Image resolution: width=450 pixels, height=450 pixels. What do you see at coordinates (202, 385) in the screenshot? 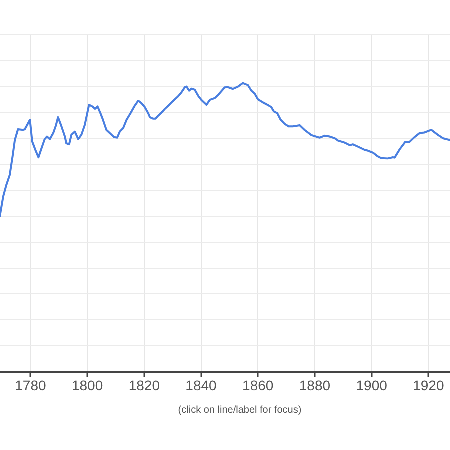
I see `x-tick-label: 1840` at bounding box center [202, 385].